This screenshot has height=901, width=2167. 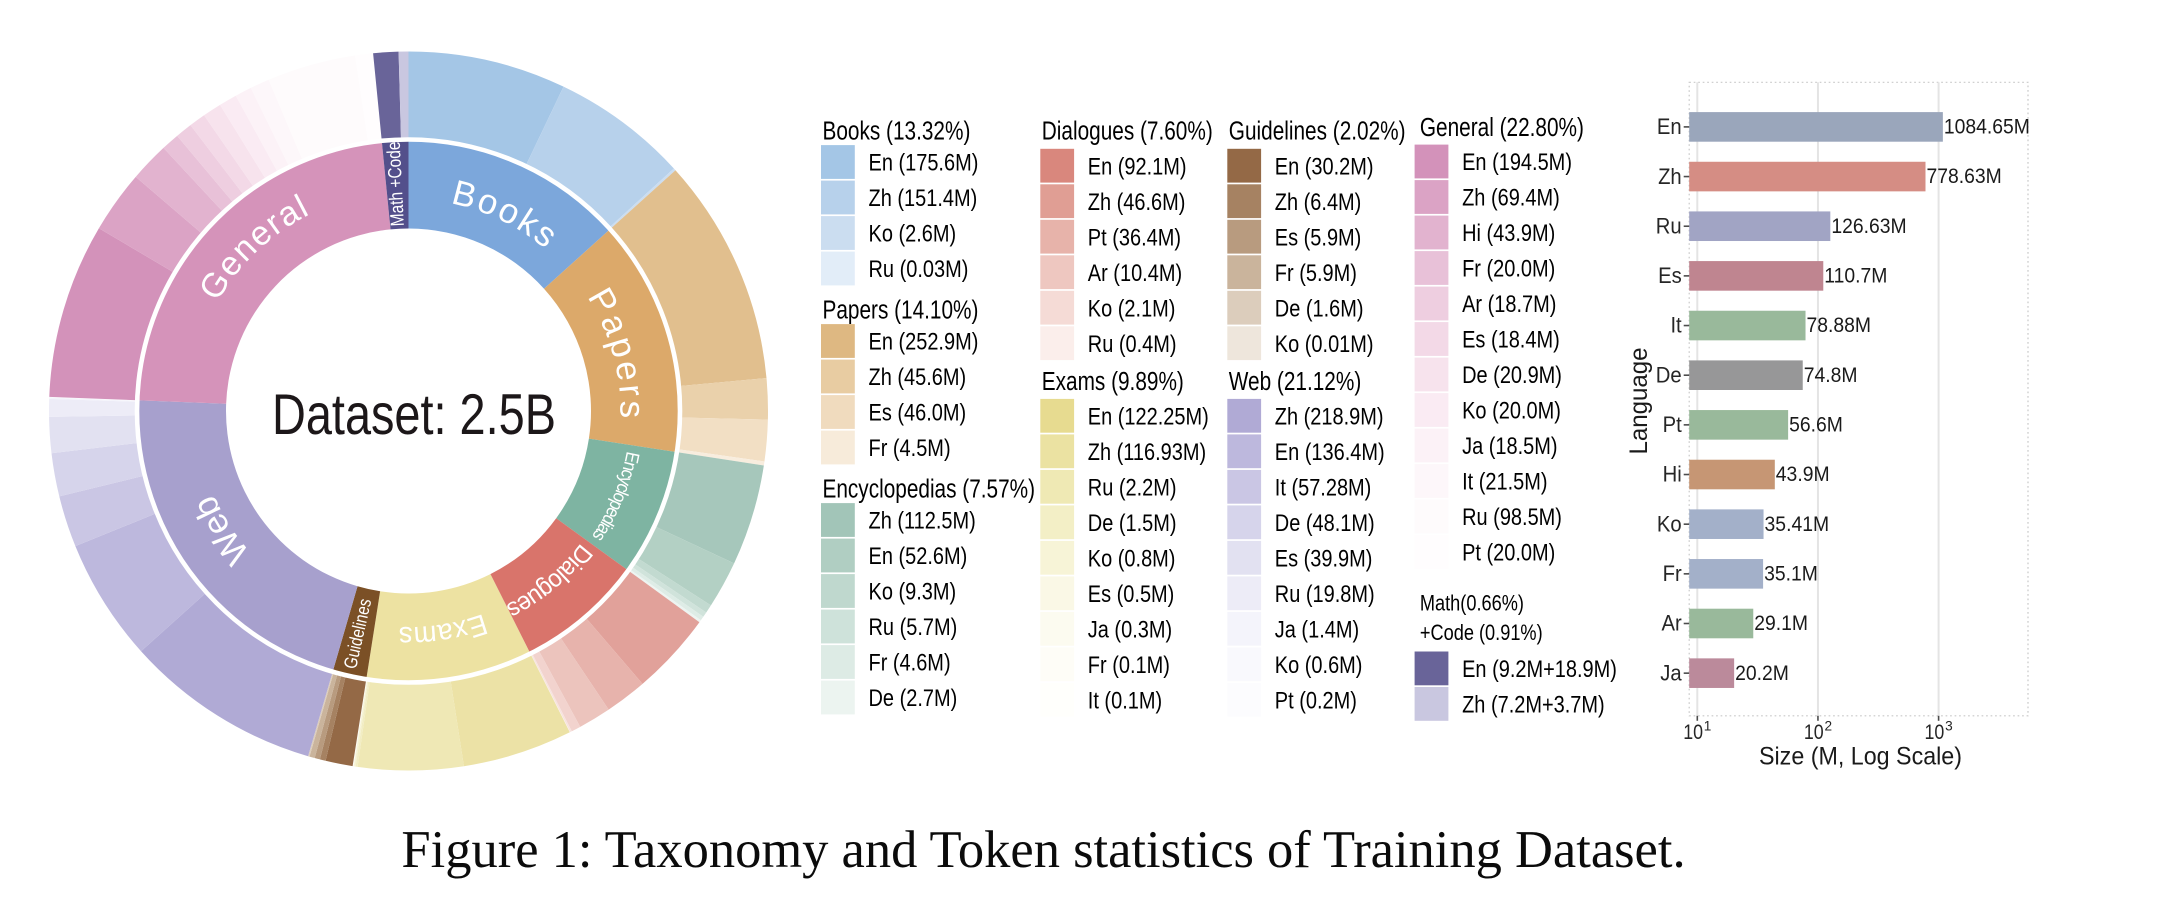 What do you see at coordinates (1781, 623) in the screenshot?
I see `svg-text: 29.1M` at bounding box center [1781, 623].